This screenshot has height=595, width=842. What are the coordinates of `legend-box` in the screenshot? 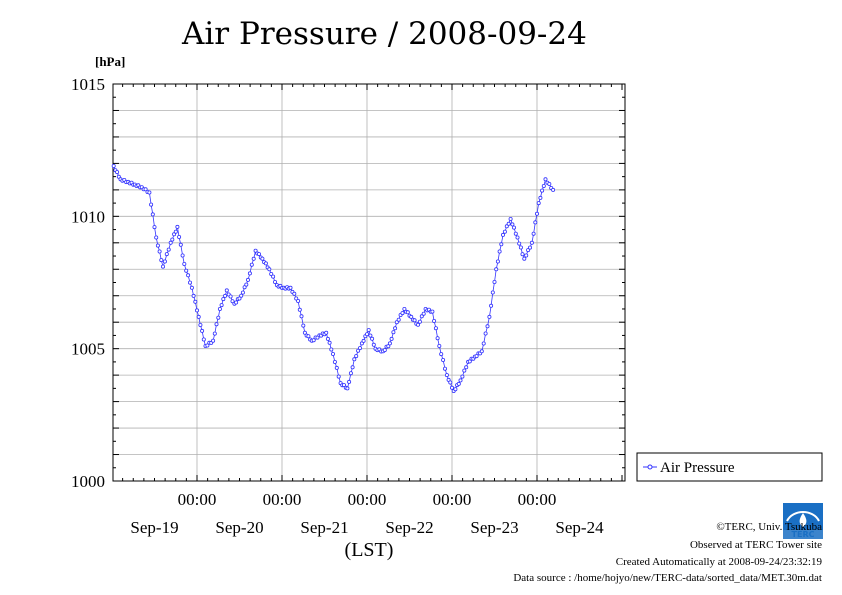 It's located at (729, 467).